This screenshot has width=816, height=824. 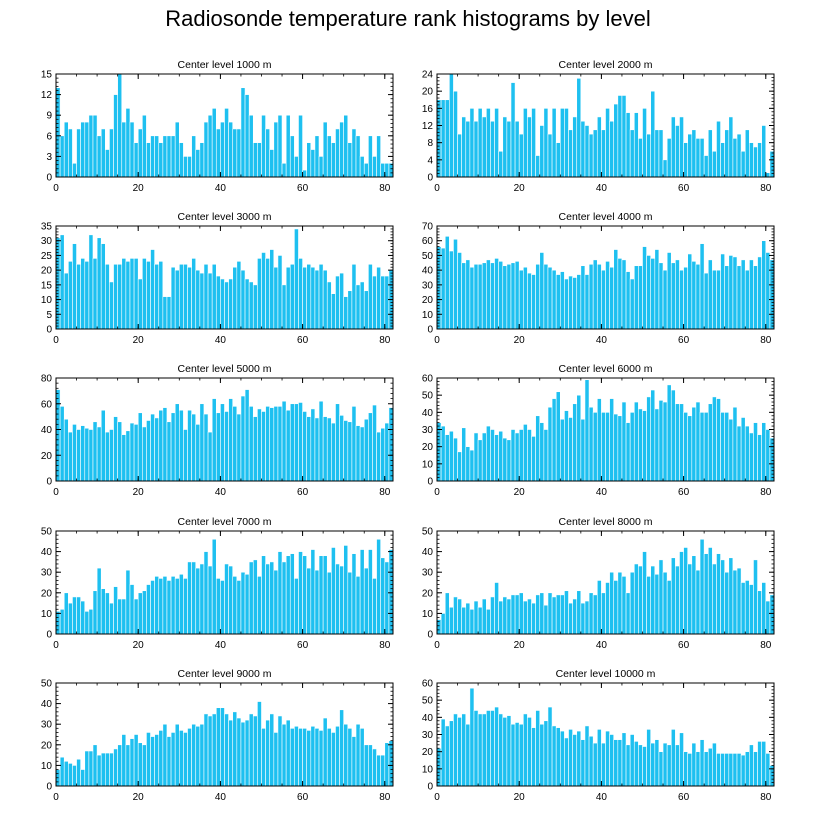 What do you see at coordinates (385, 188) in the screenshot?
I see `x-tick-label: 80` at bounding box center [385, 188].